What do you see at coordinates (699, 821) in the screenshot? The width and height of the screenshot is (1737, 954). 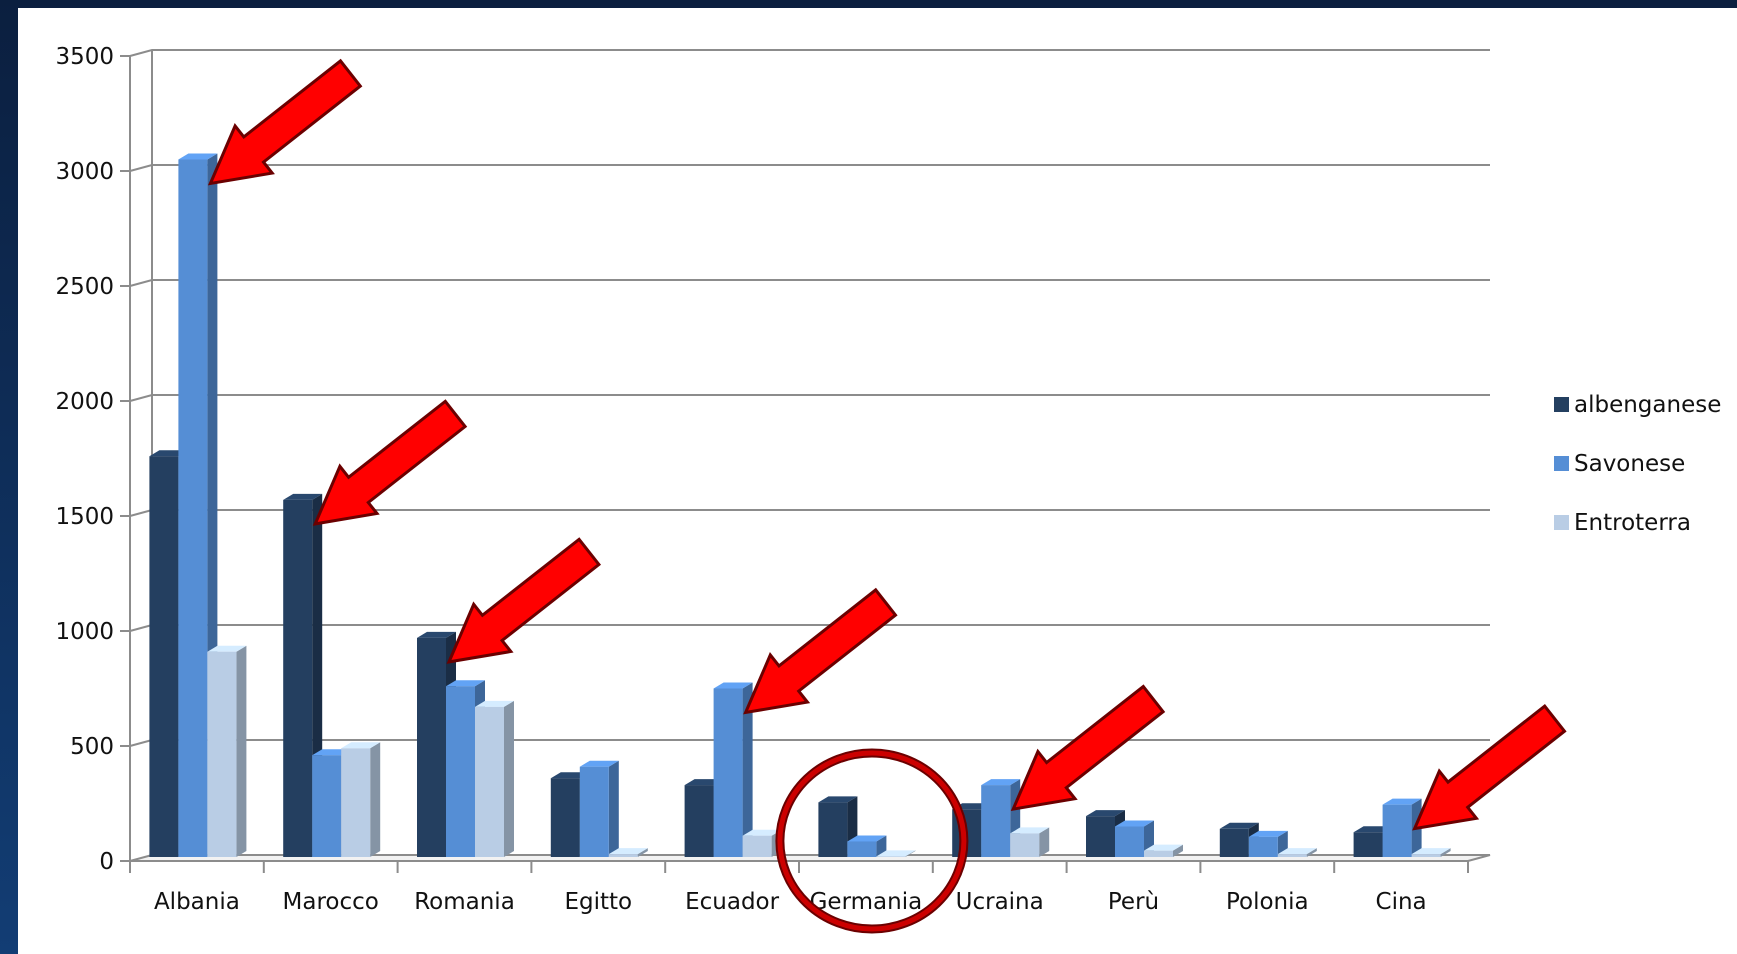 I see `bar-front-albenganese-Ecuador` at bounding box center [699, 821].